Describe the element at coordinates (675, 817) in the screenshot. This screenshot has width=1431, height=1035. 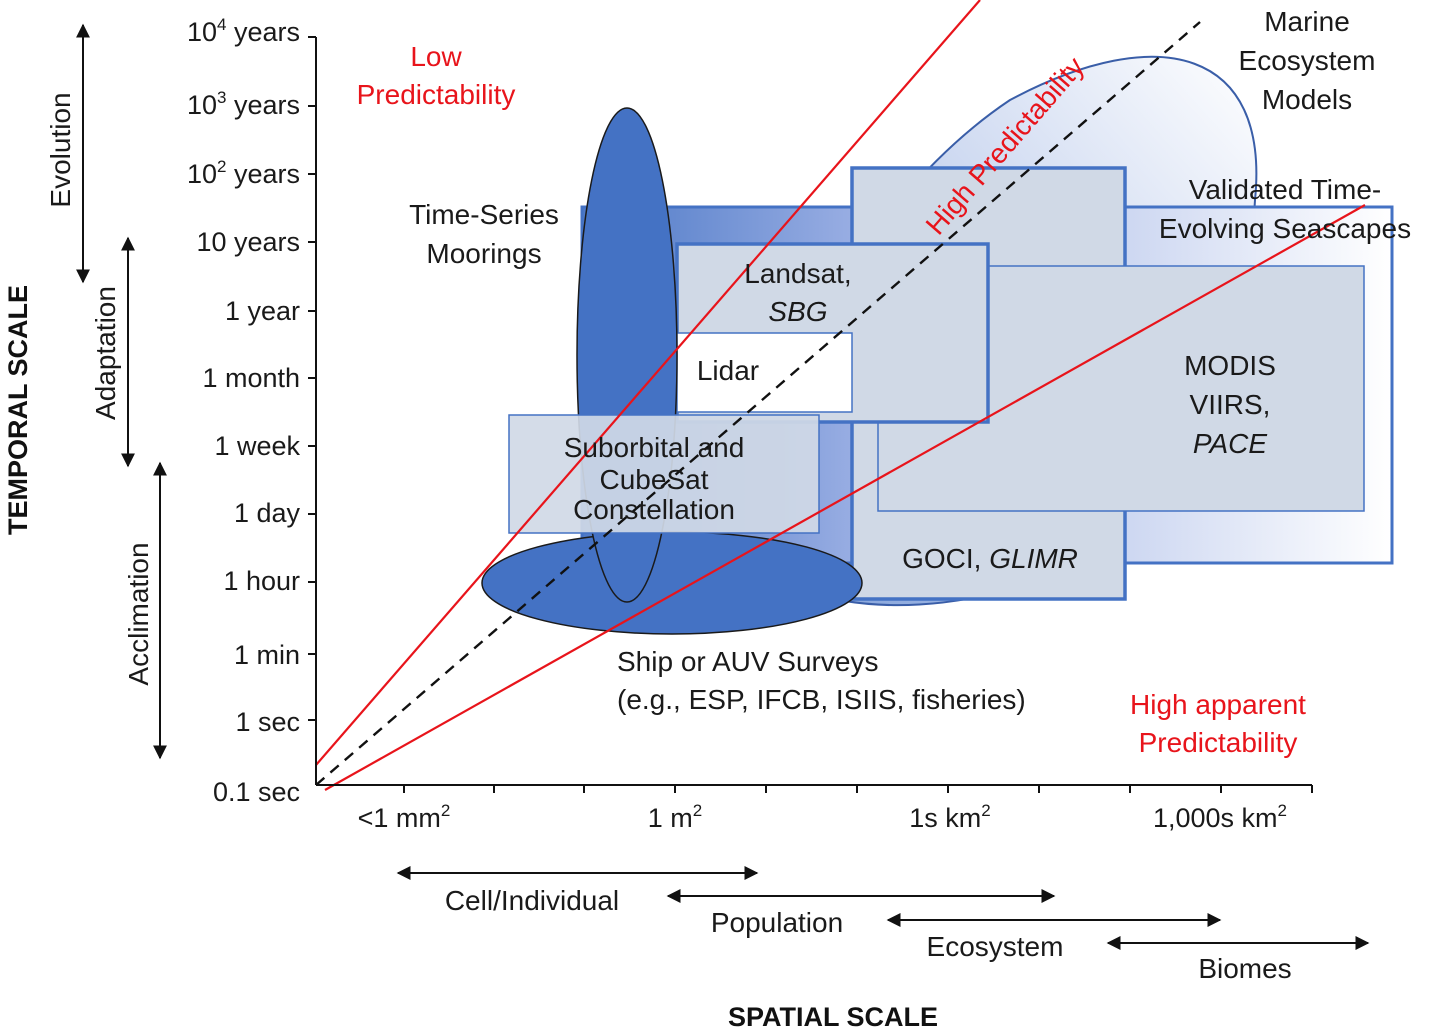
I see `x-tick-label: 1 m2` at that location.